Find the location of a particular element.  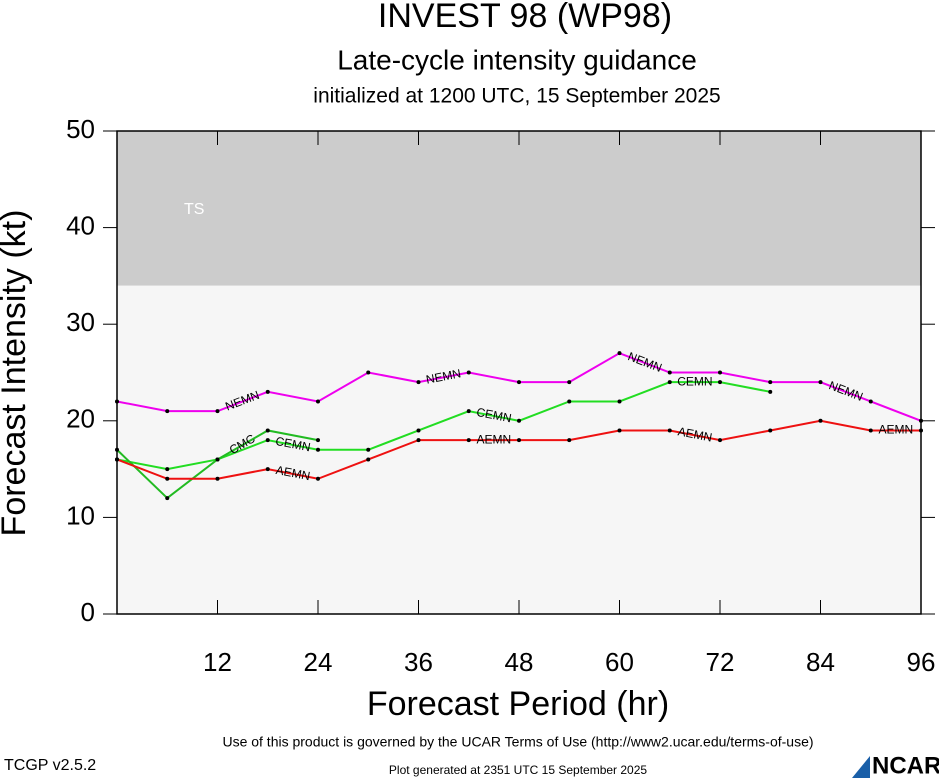

x-tick-label: 24 is located at coordinates (318, 662).